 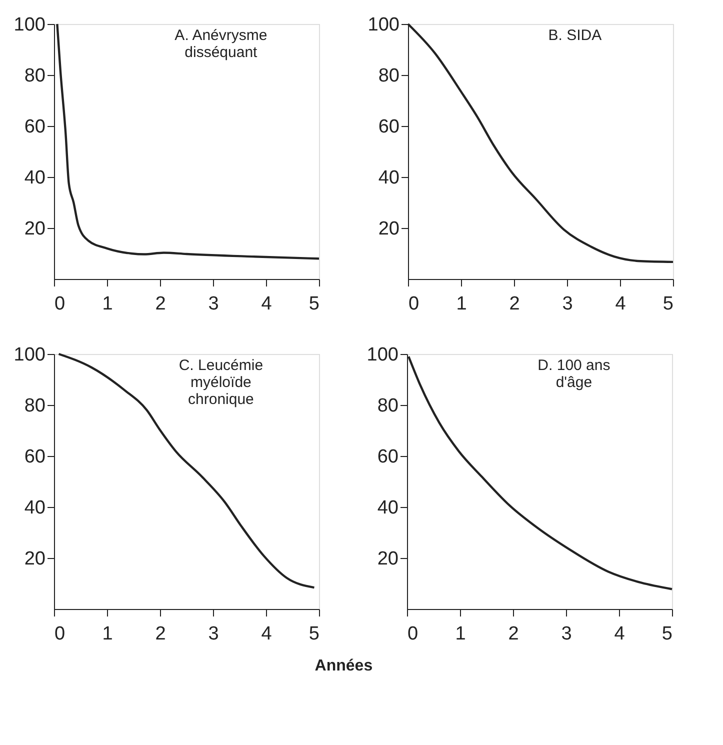 I want to click on line-series, so click(x=187, y=470).